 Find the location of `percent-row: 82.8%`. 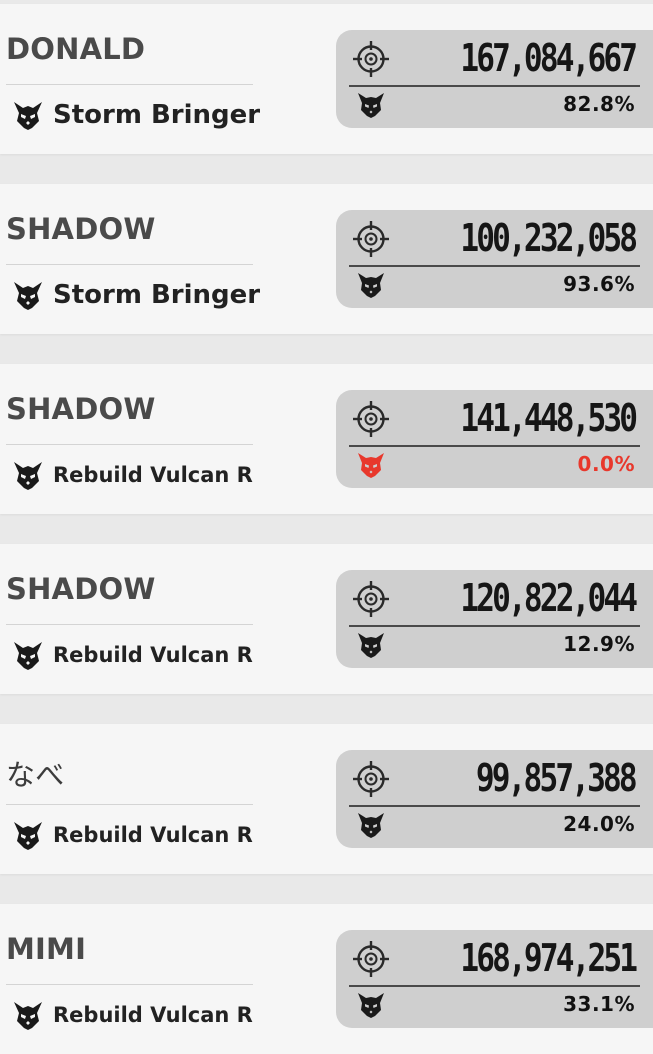

percent-row: 82.8% is located at coordinates (494, 107).